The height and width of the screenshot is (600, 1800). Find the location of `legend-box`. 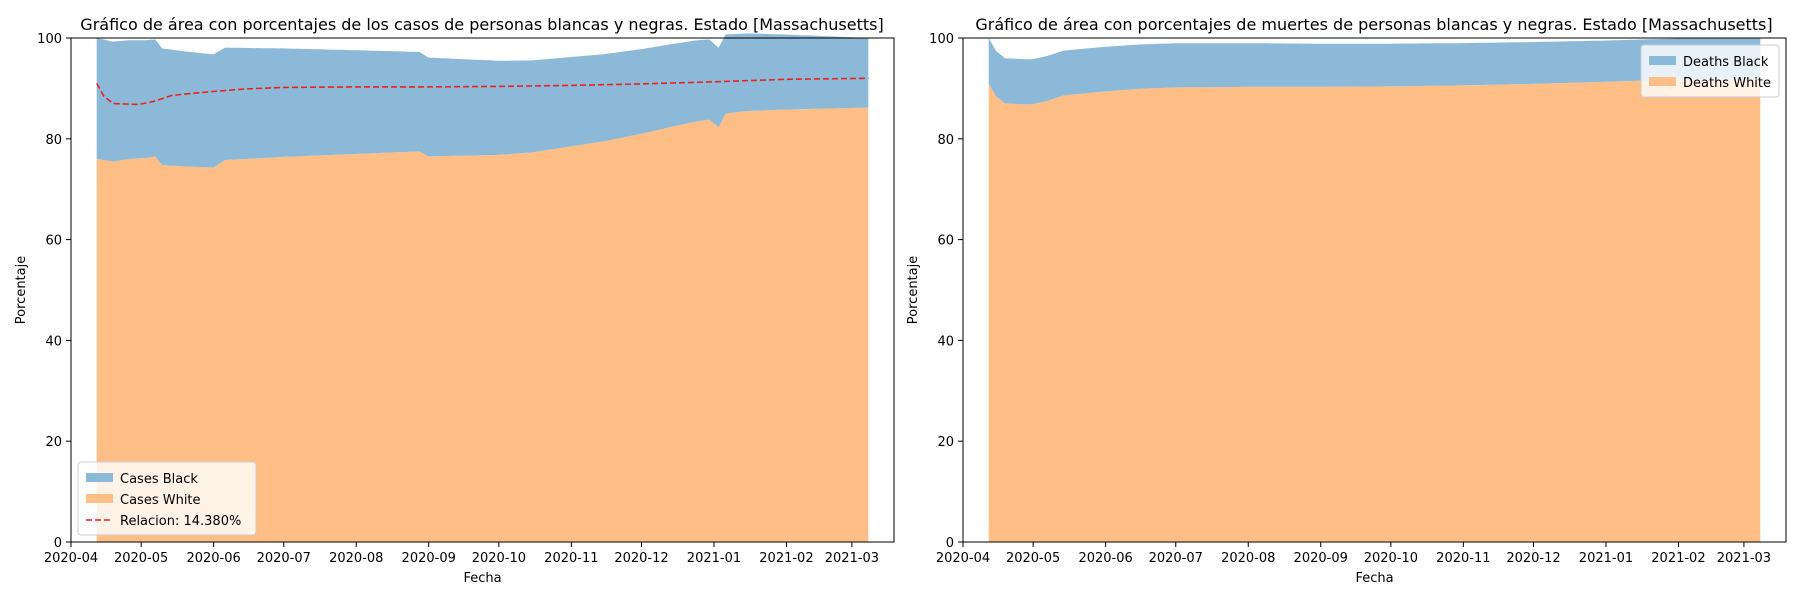

legend-box is located at coordinates (167, 498).